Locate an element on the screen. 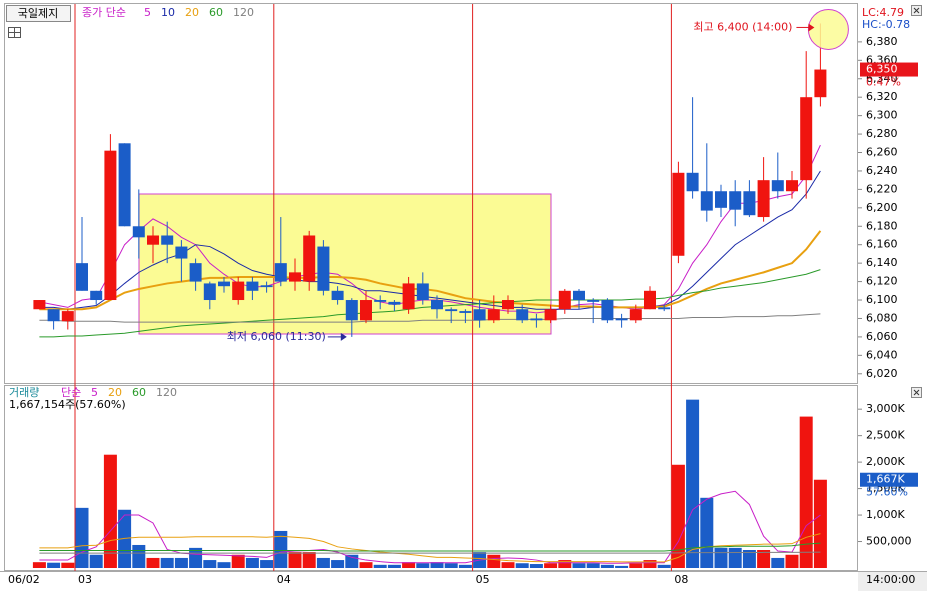  y-tick-label: 6,120 is located at coordinates (882, 281).